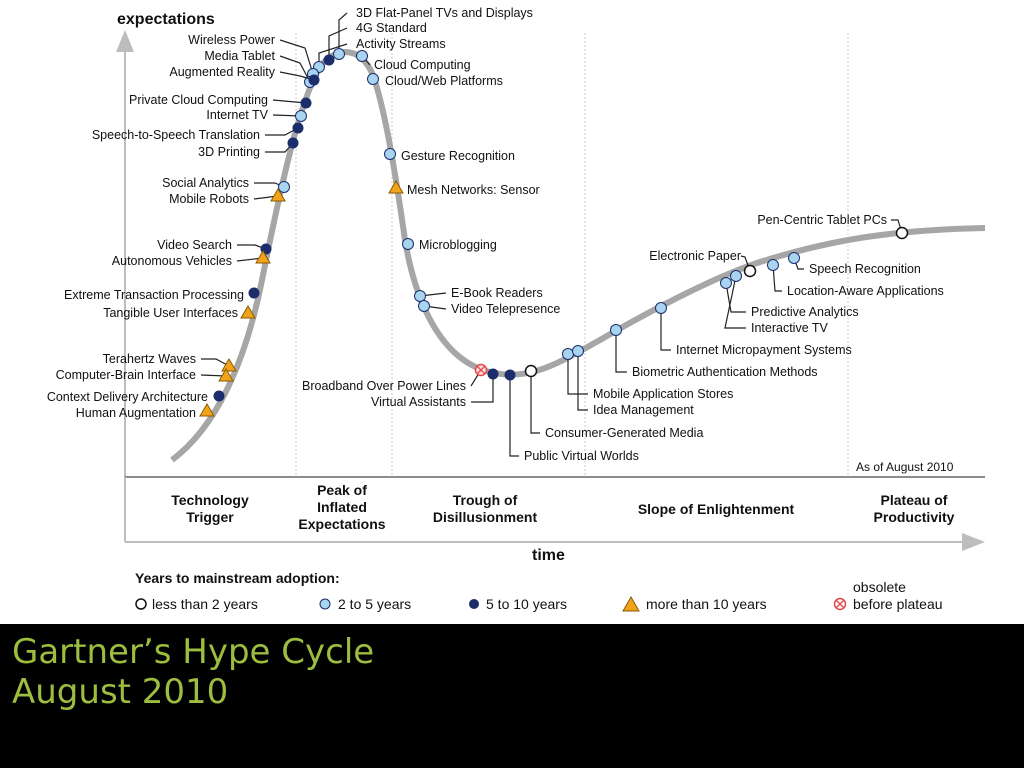 This screenshot has width=1024, height=768. I want to click on technology-3d-printing: 3D Printing, so click(248, 148).